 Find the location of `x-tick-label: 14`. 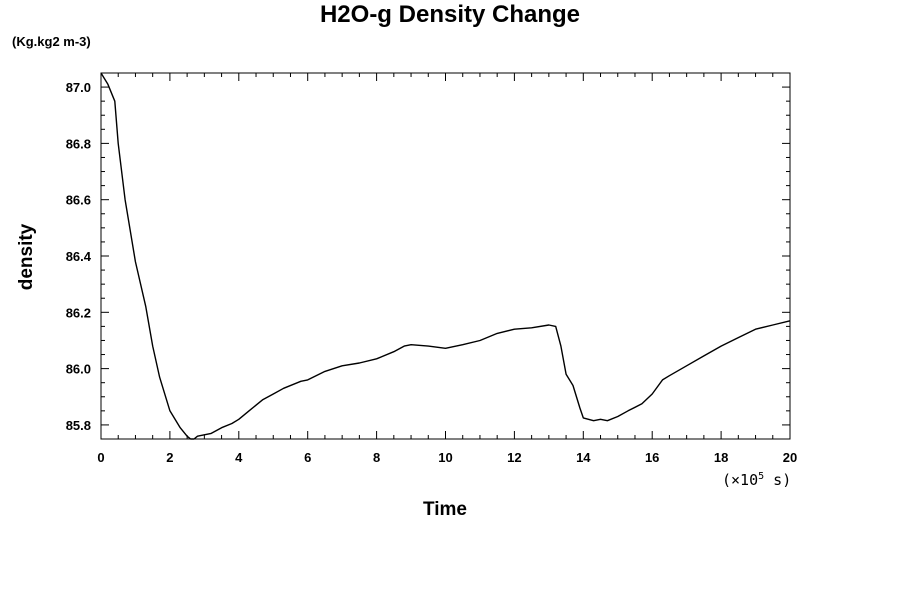

x-tick-label: 14 is located at coordinates (583, 457).